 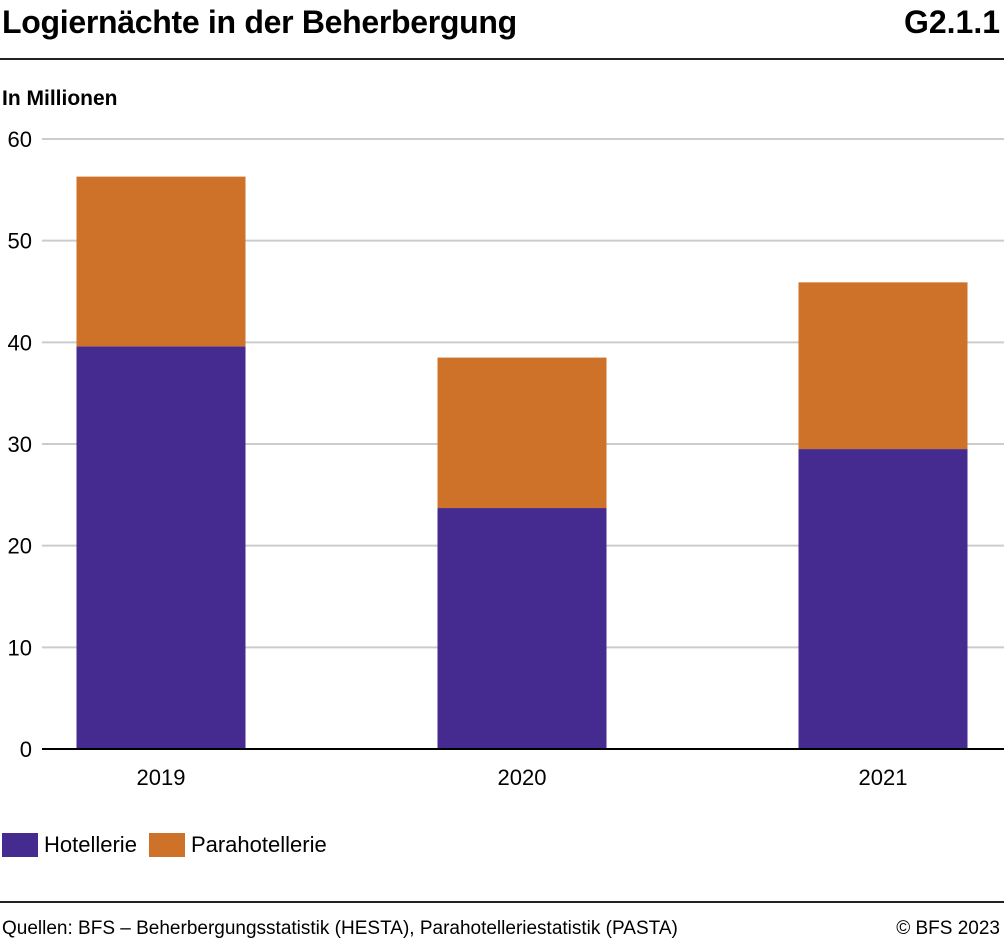 What do you see at coordinates (258, 844) in the screenshot?
I see `legend-label-parahotellerie: Parahotellerie` at bounding box center [258, 844].